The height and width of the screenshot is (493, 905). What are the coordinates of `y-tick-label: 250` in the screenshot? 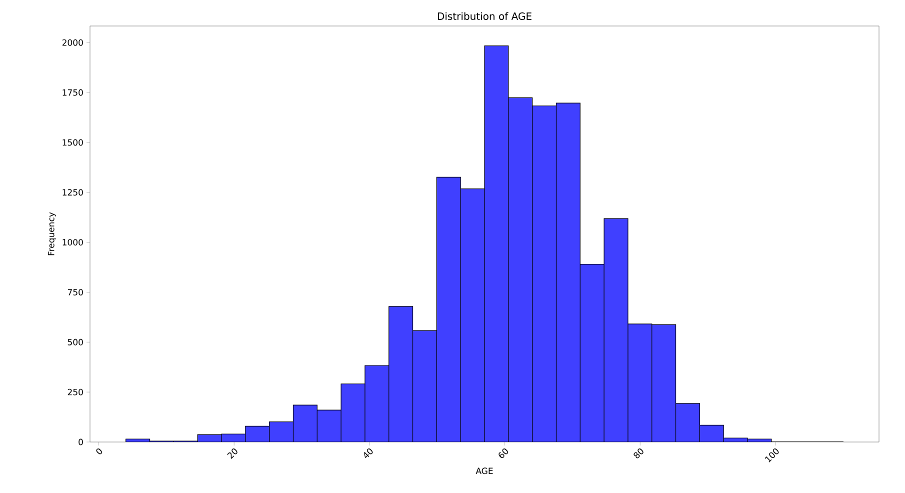 It's located at (75, 392).